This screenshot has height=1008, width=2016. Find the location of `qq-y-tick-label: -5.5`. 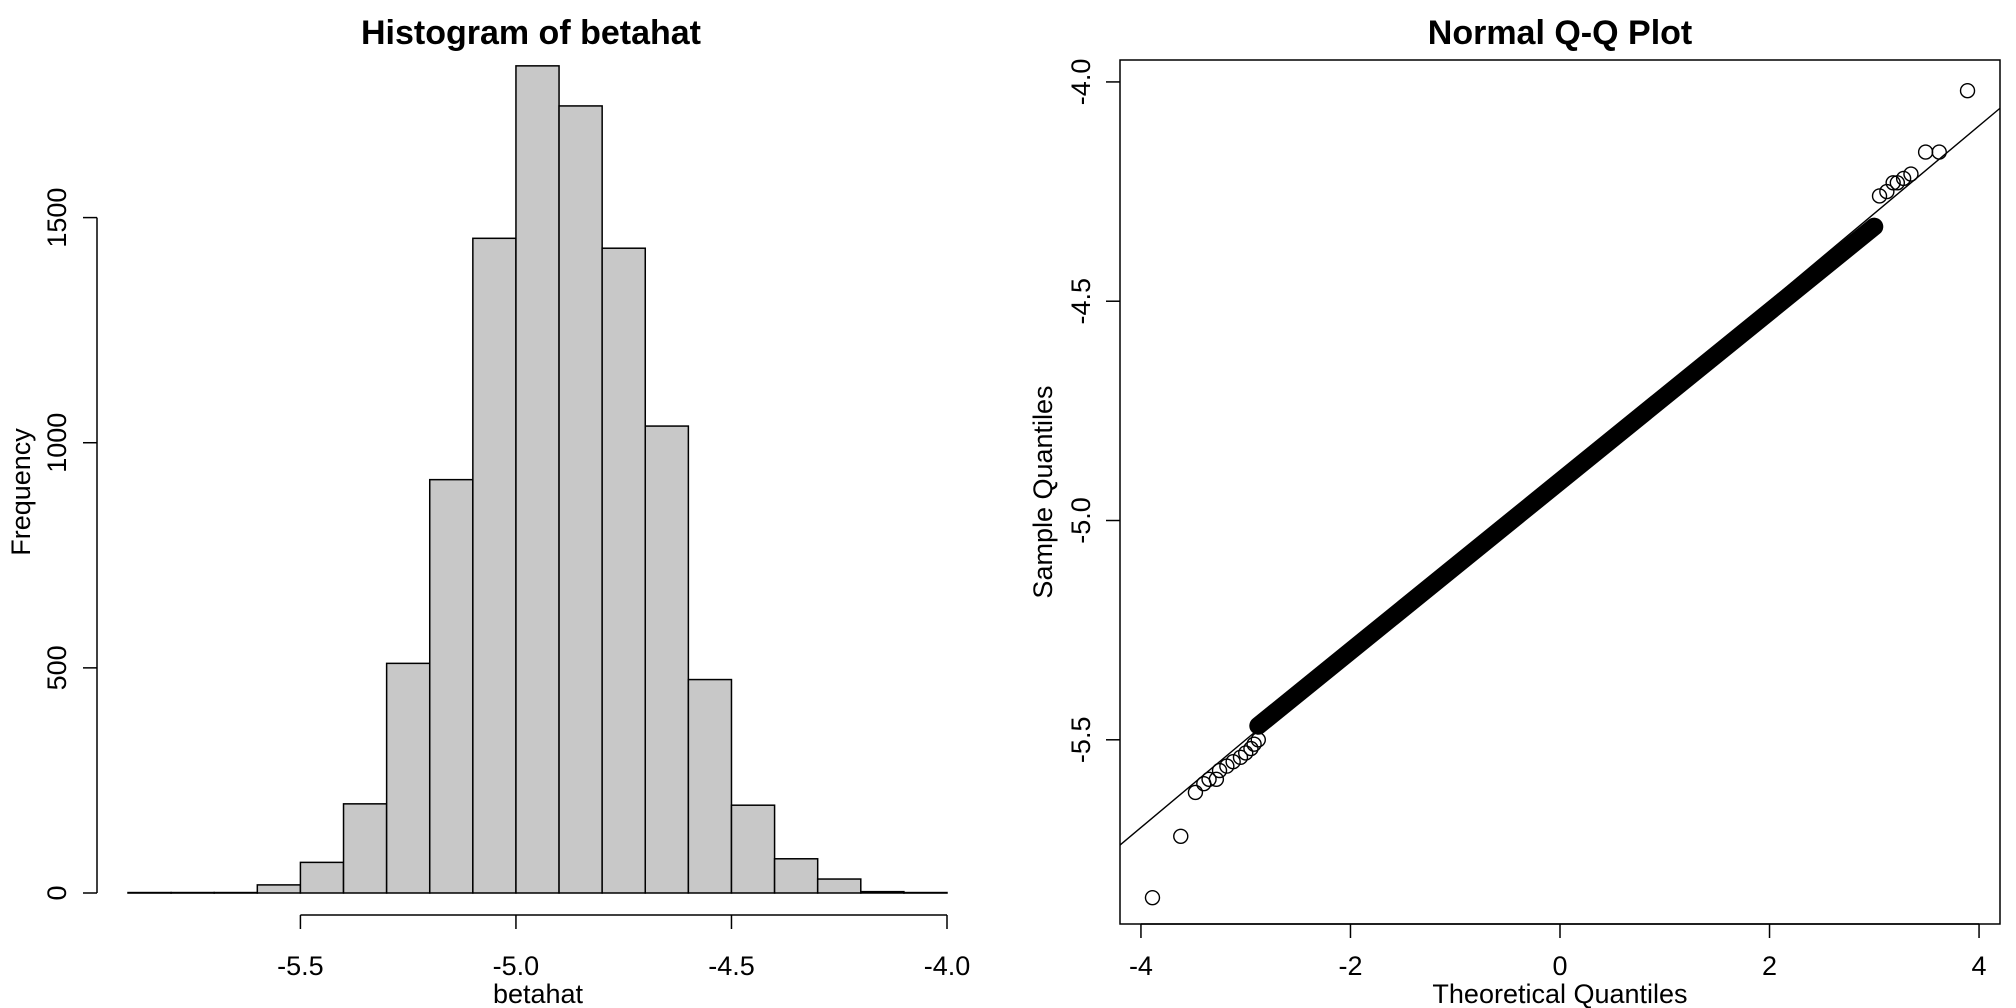

qq-y-tick-label: -5.5 is located at coordinates (1081, 740).